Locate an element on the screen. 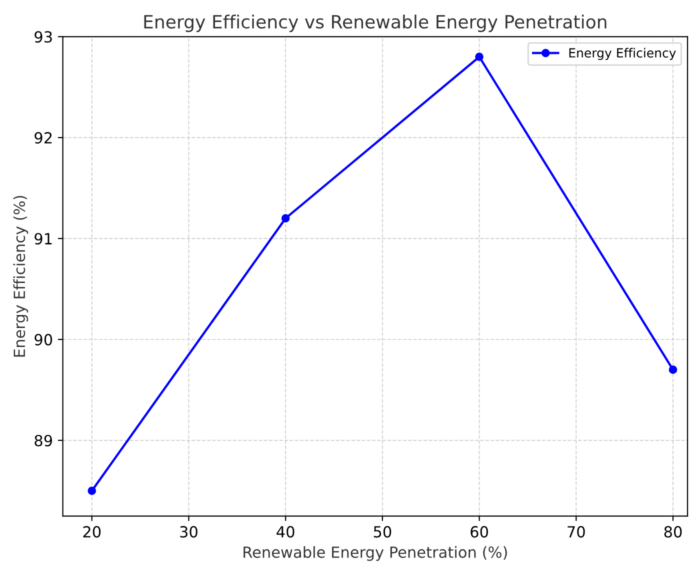  y-tick-label: 89 is located at coordinates (43, 440).